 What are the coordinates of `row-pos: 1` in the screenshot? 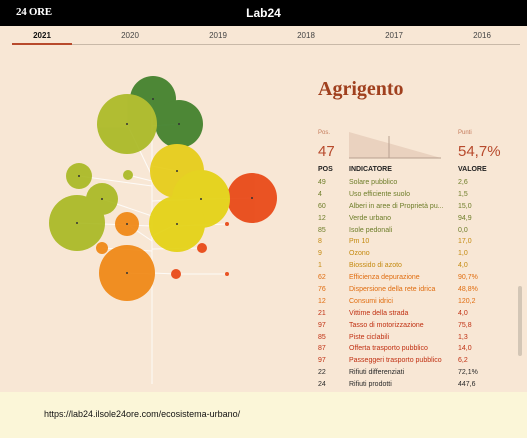 It's located at (320, 266).